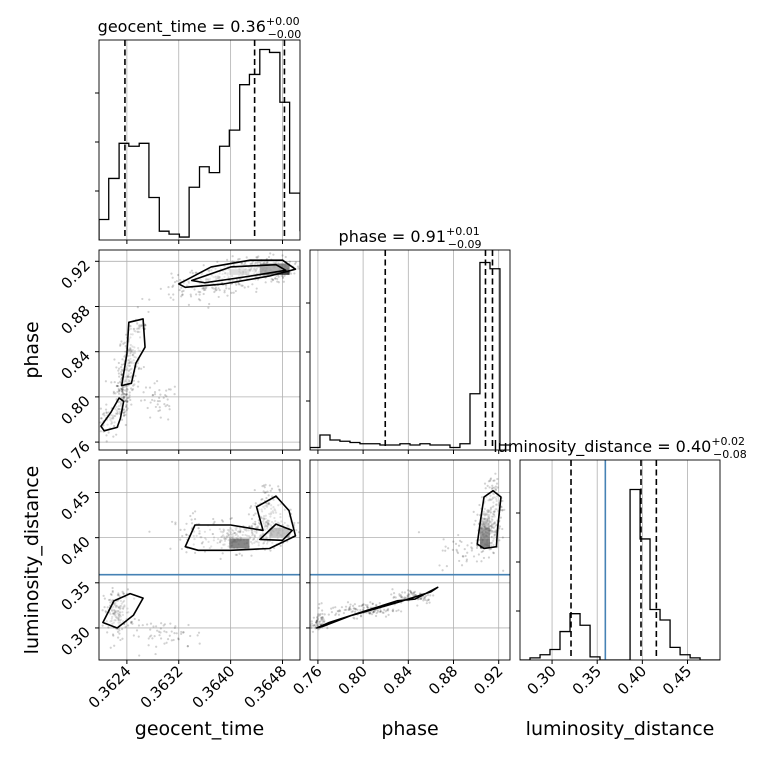 Image resolution: width=760 pixels, height=760 pixels. I want to click on contour-line, so click(489, 519).